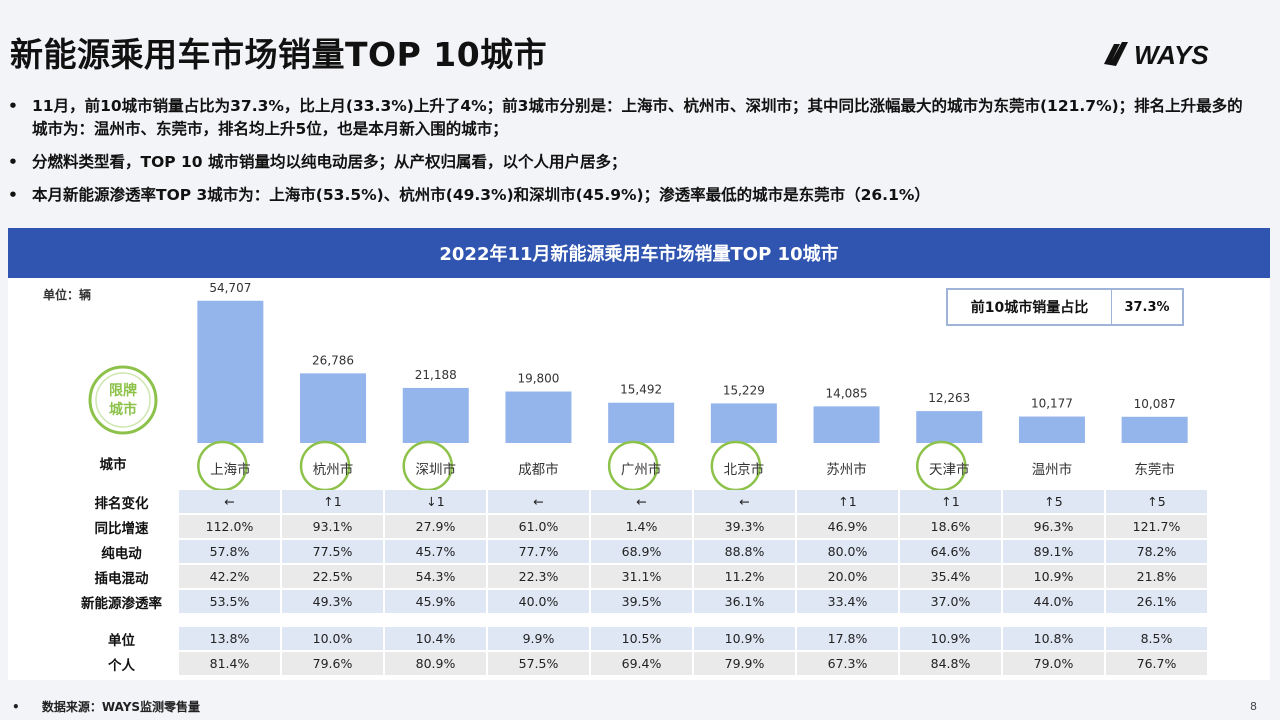 Image resolution: width=1280 pixels, height=720 pixels. What do you see at coordinates (1156, 638) in the screenshot?
I see `table-cell: 8.5%` at bounding box center [1156, 638].